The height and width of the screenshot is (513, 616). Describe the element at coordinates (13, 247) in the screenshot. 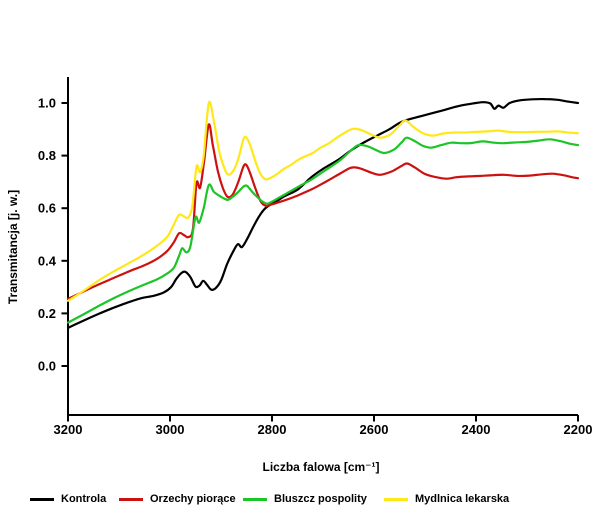

I see `y-axis-title: Transmitancja [j. w.]` at that location.